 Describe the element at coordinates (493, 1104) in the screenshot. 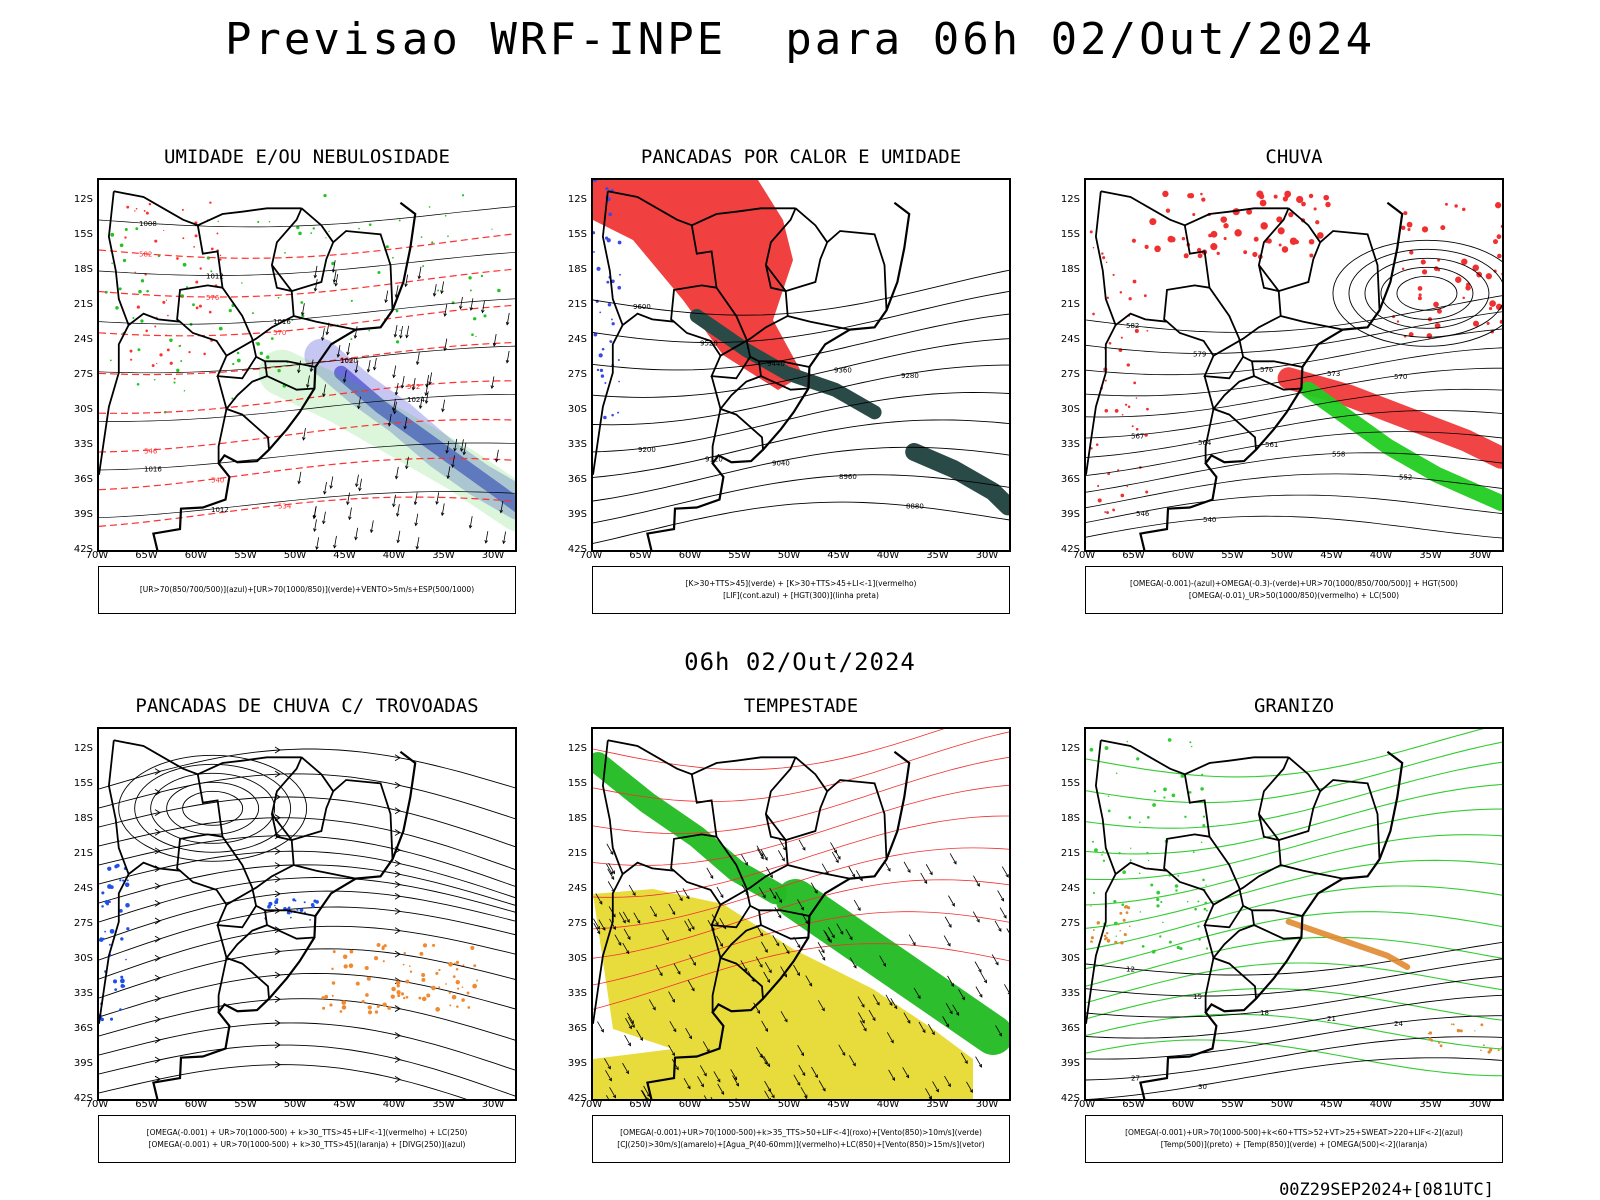

I see `lon-tick-label: 30W` at that location.